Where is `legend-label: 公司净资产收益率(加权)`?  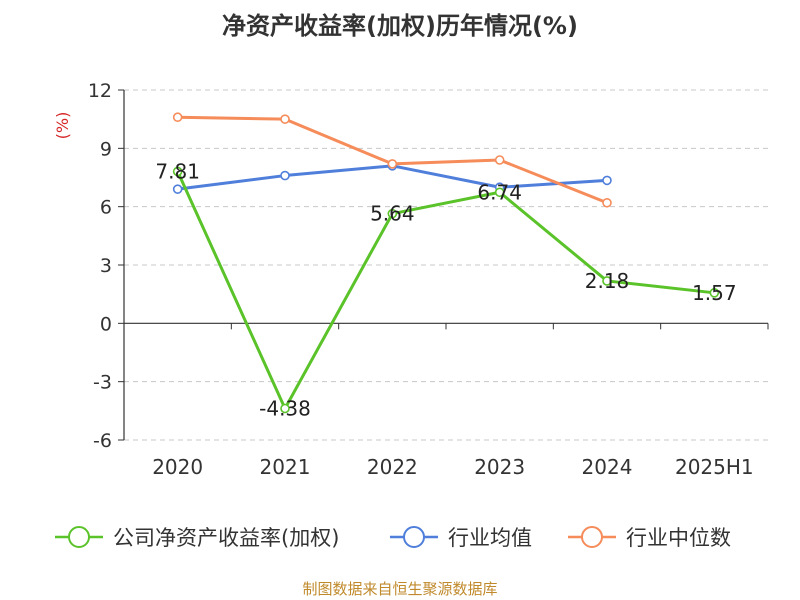 legend-label: 公司净资产收益率(加权) is located at coordinates (226, 538).